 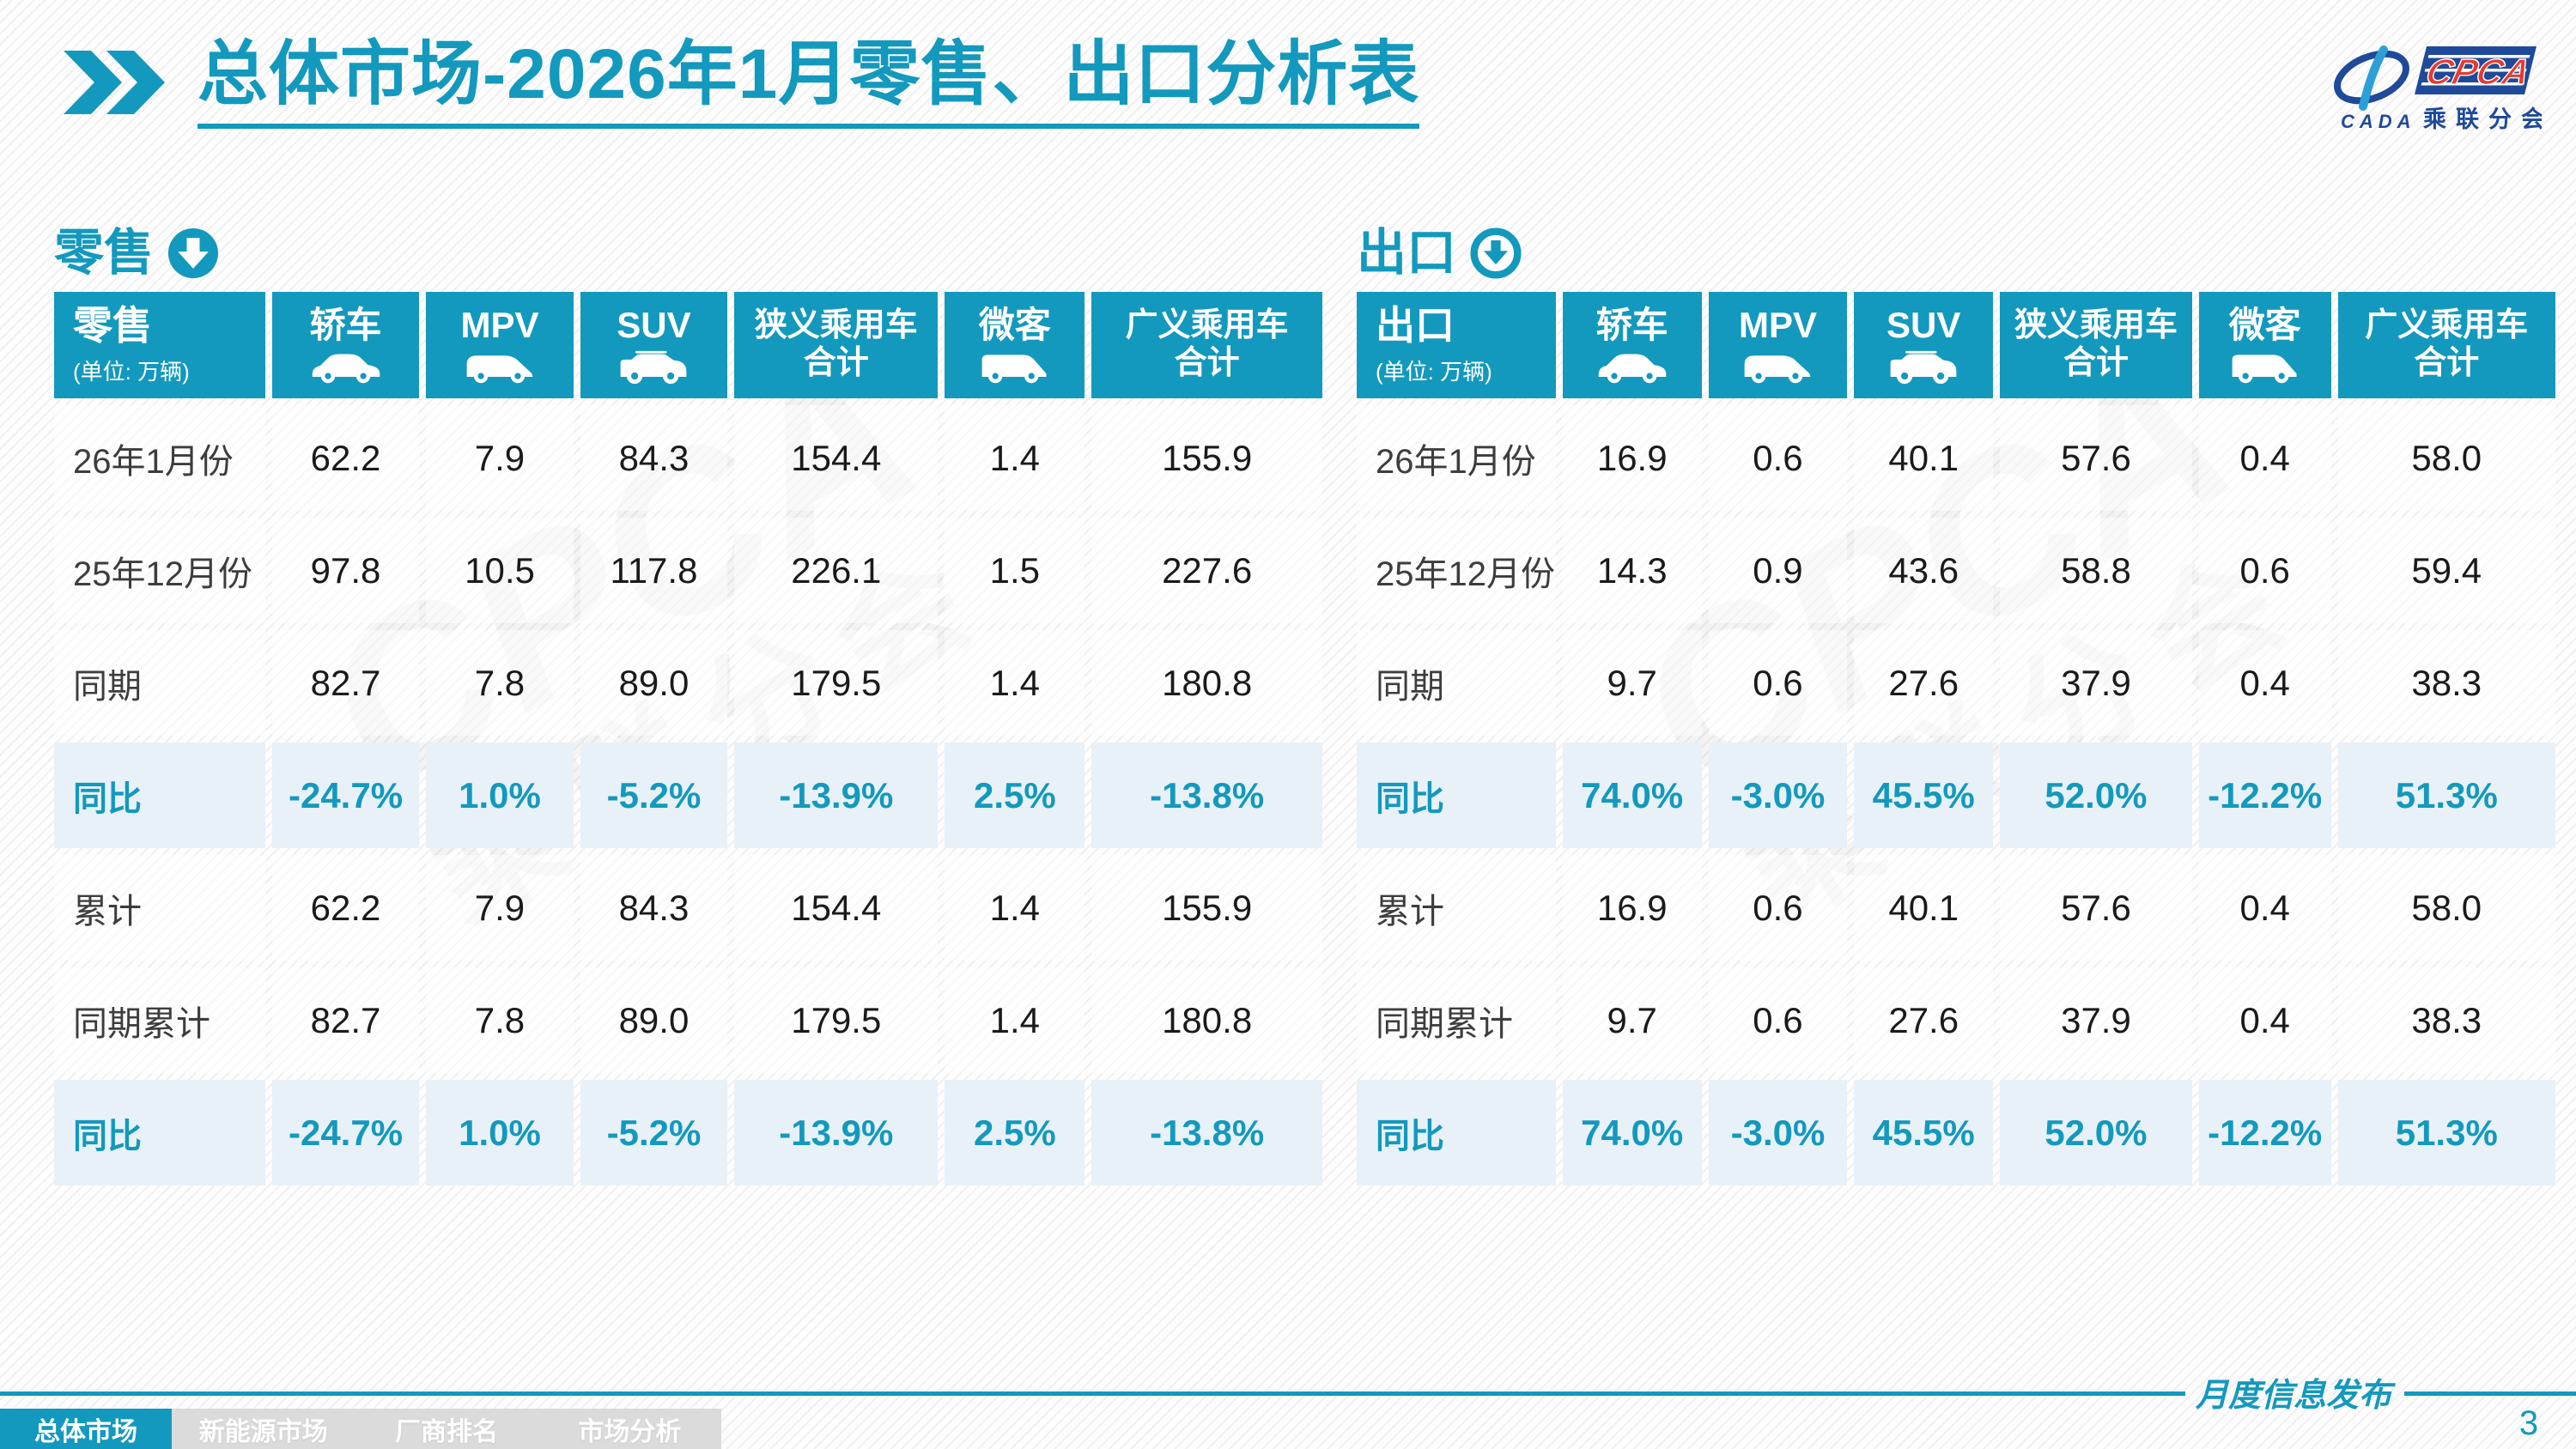 What do you see at coordinates (104, 253) in the screenshot?
I see `retail-section-label: 零售` at bounding box center [104, 253].